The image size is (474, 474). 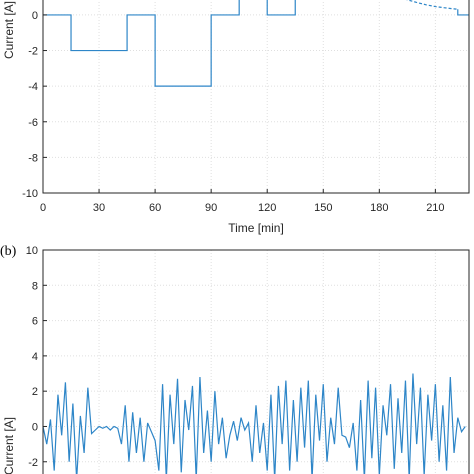 What do you see at coordinates (35, 286) in the screenshot?
I see `y-tick-label: 8` at bounding box center [35, 286].